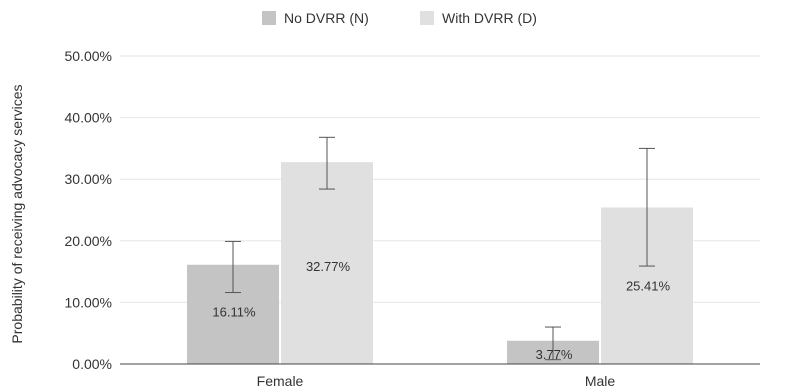 The height and width of the screenshot is (392, 788). What do you see at coordinates (280, 381) in the screenshot?
I see `x-tick-label: Female` at bounding box center [280, 381].